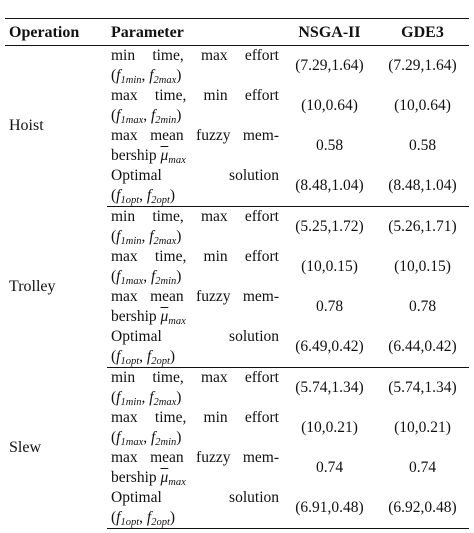  What do you see at coordinates (329, 226) in the screenshot?
I see `nsga2-value: (5.25,1.72)` at bounding box center [329, 226].